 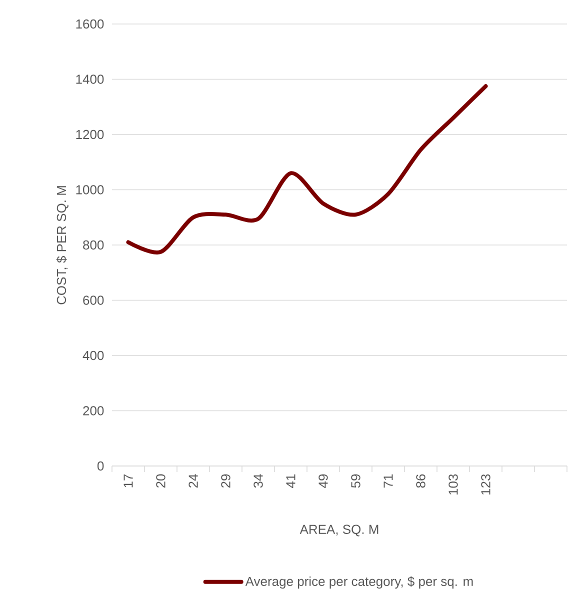 I want to click on y-tick-label: 600, so click(x=93, y=300).